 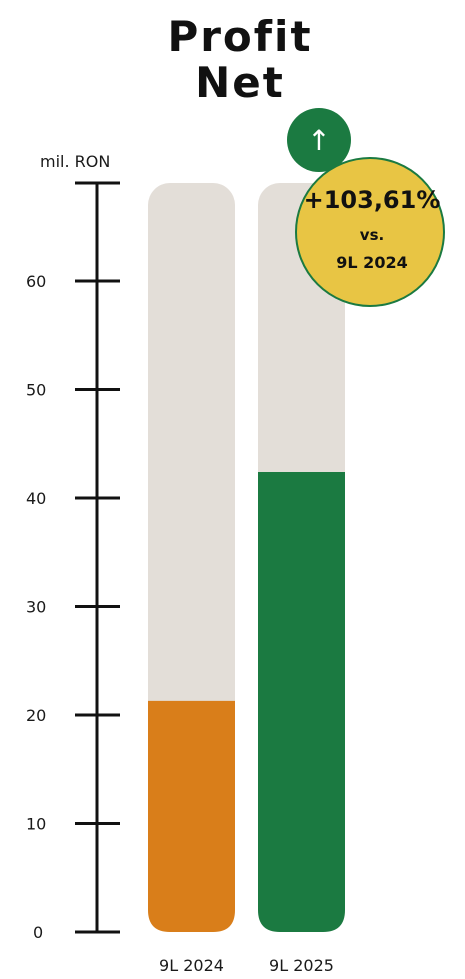 I want to click on change-badge: +103,61% vs. 9L 2024 ↑, so click(x=366, y=207).